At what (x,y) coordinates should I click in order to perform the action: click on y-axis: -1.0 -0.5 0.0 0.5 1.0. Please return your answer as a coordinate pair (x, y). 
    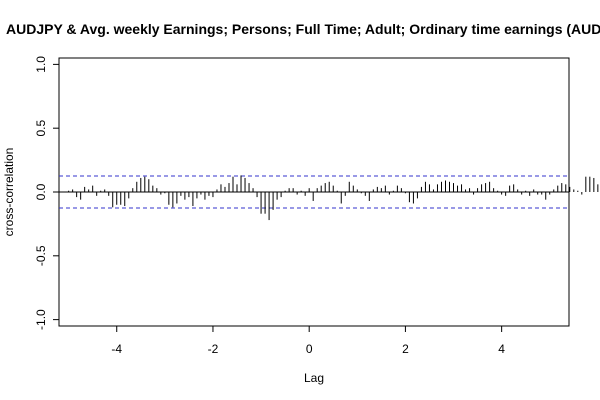
    Looking at the image, I should click on (46, 193).